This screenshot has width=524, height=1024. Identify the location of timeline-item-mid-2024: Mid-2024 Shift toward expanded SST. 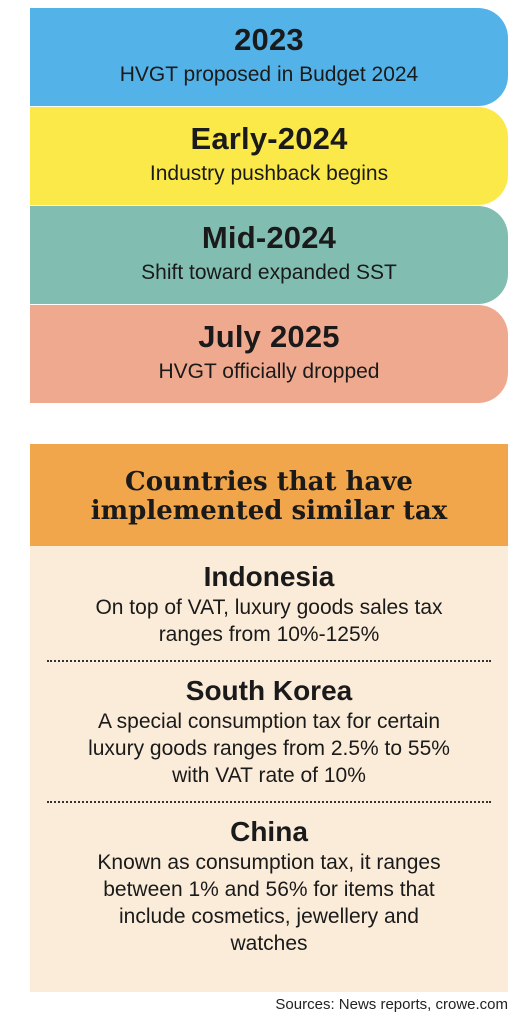
(269, 255).